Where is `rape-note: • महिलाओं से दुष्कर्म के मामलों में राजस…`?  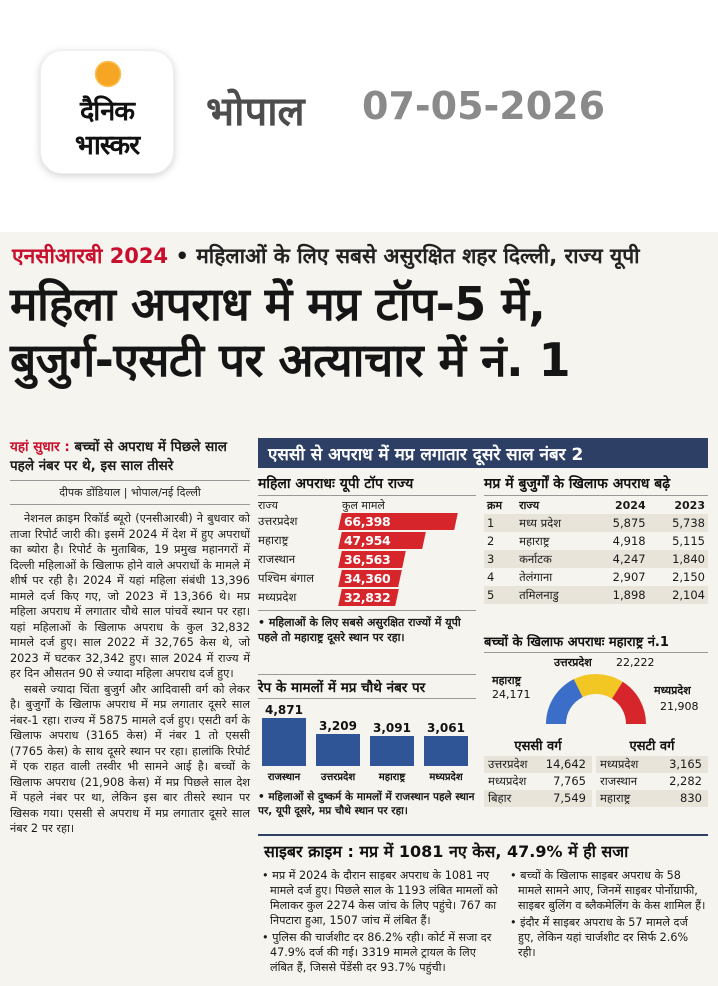
rape-note: • महिलाओं से दुष्कर्म के मामलों में राजस… is located at coordinates (366, 804).